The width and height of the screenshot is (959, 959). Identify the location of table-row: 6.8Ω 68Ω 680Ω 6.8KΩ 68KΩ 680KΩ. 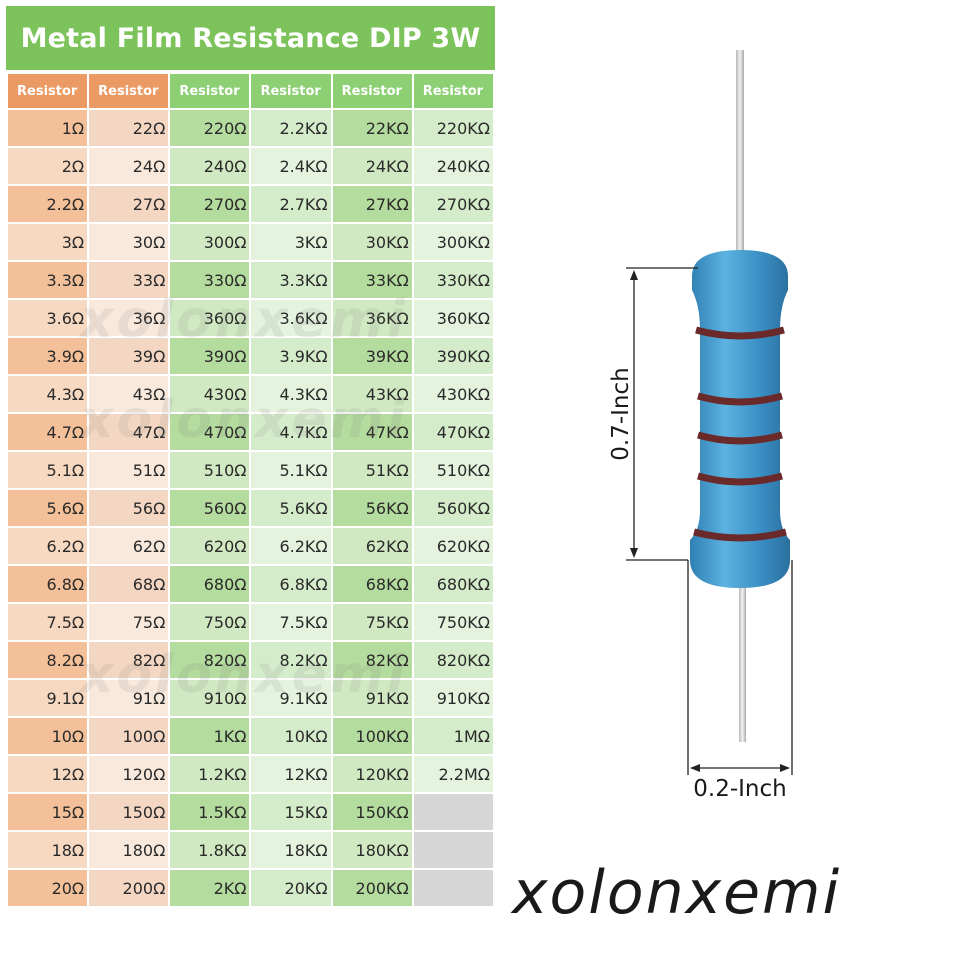
(250, 584).